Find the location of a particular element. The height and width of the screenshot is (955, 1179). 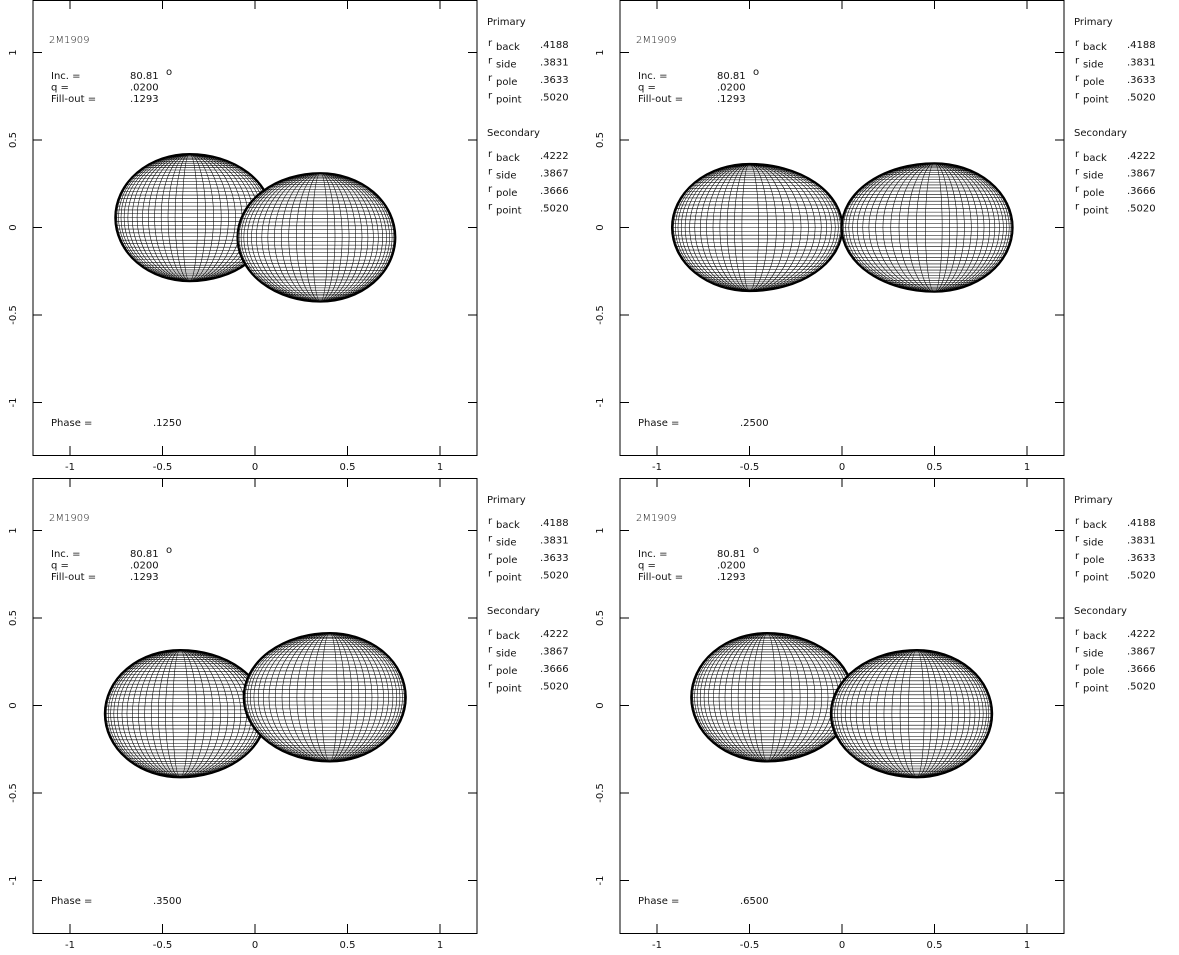

phase-value: .2500 is located at coordinates (754, 423).